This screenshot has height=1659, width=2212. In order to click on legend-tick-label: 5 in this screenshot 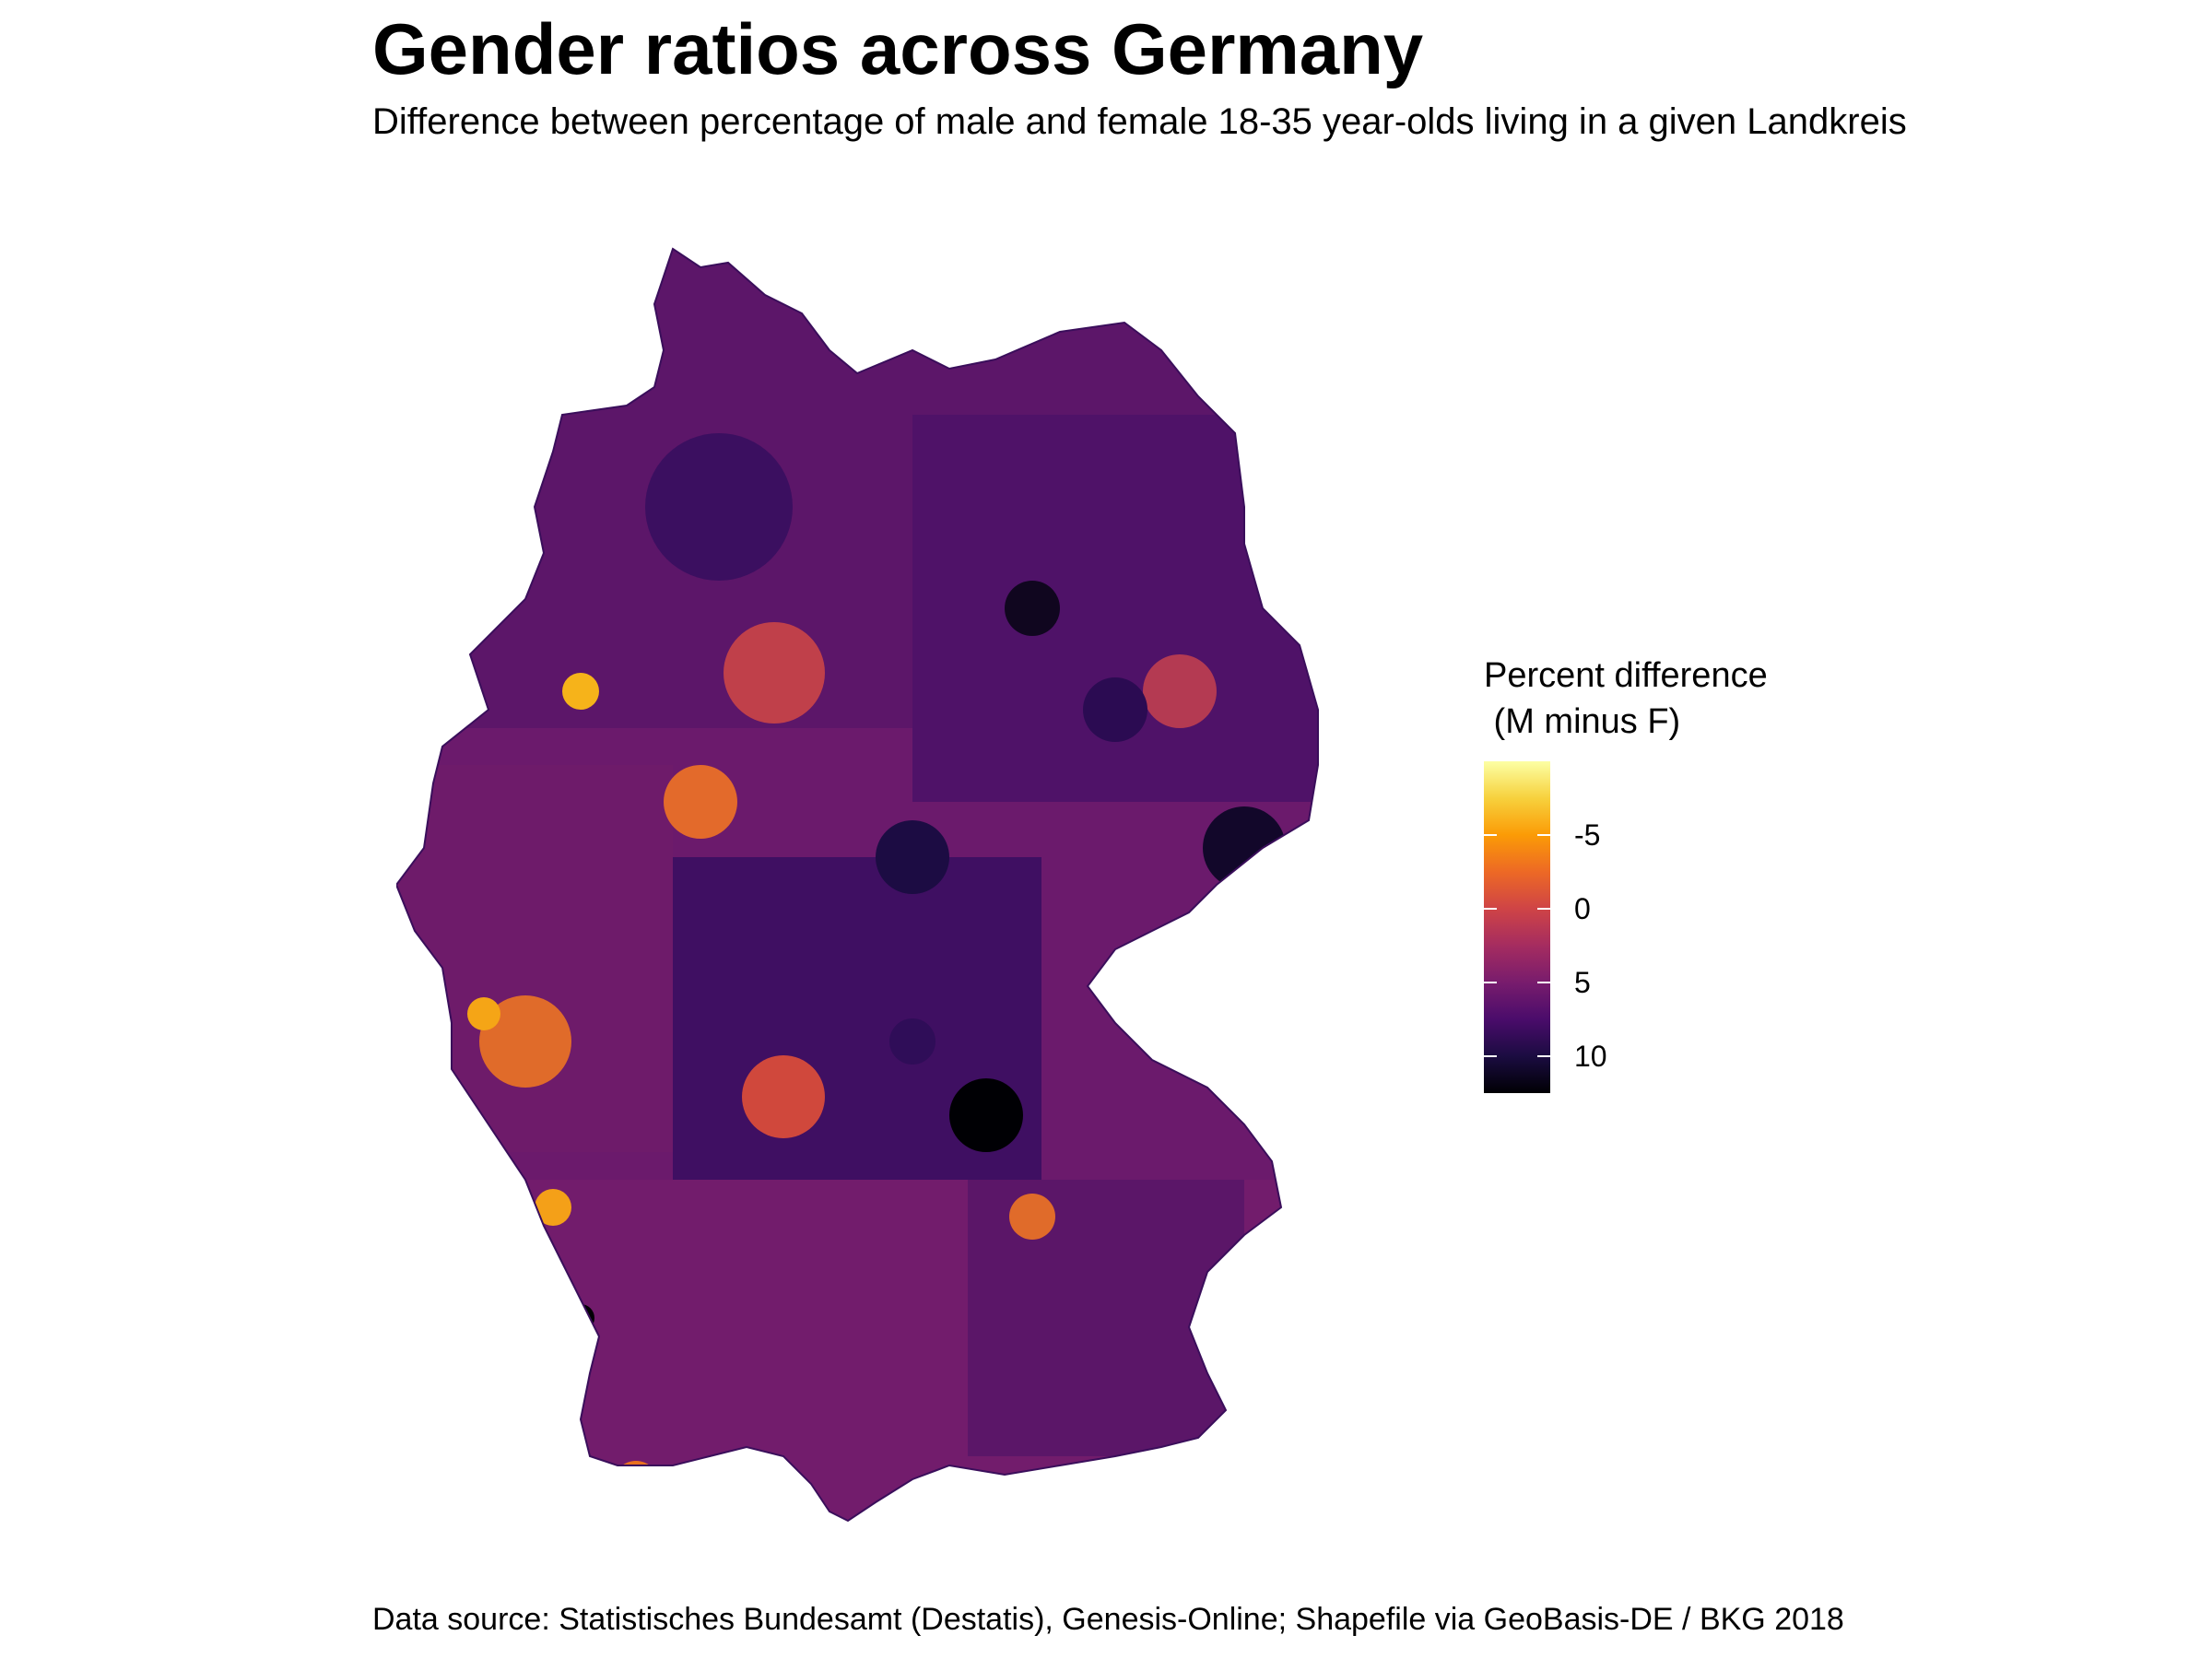, I will do `click(1582, 982)`.